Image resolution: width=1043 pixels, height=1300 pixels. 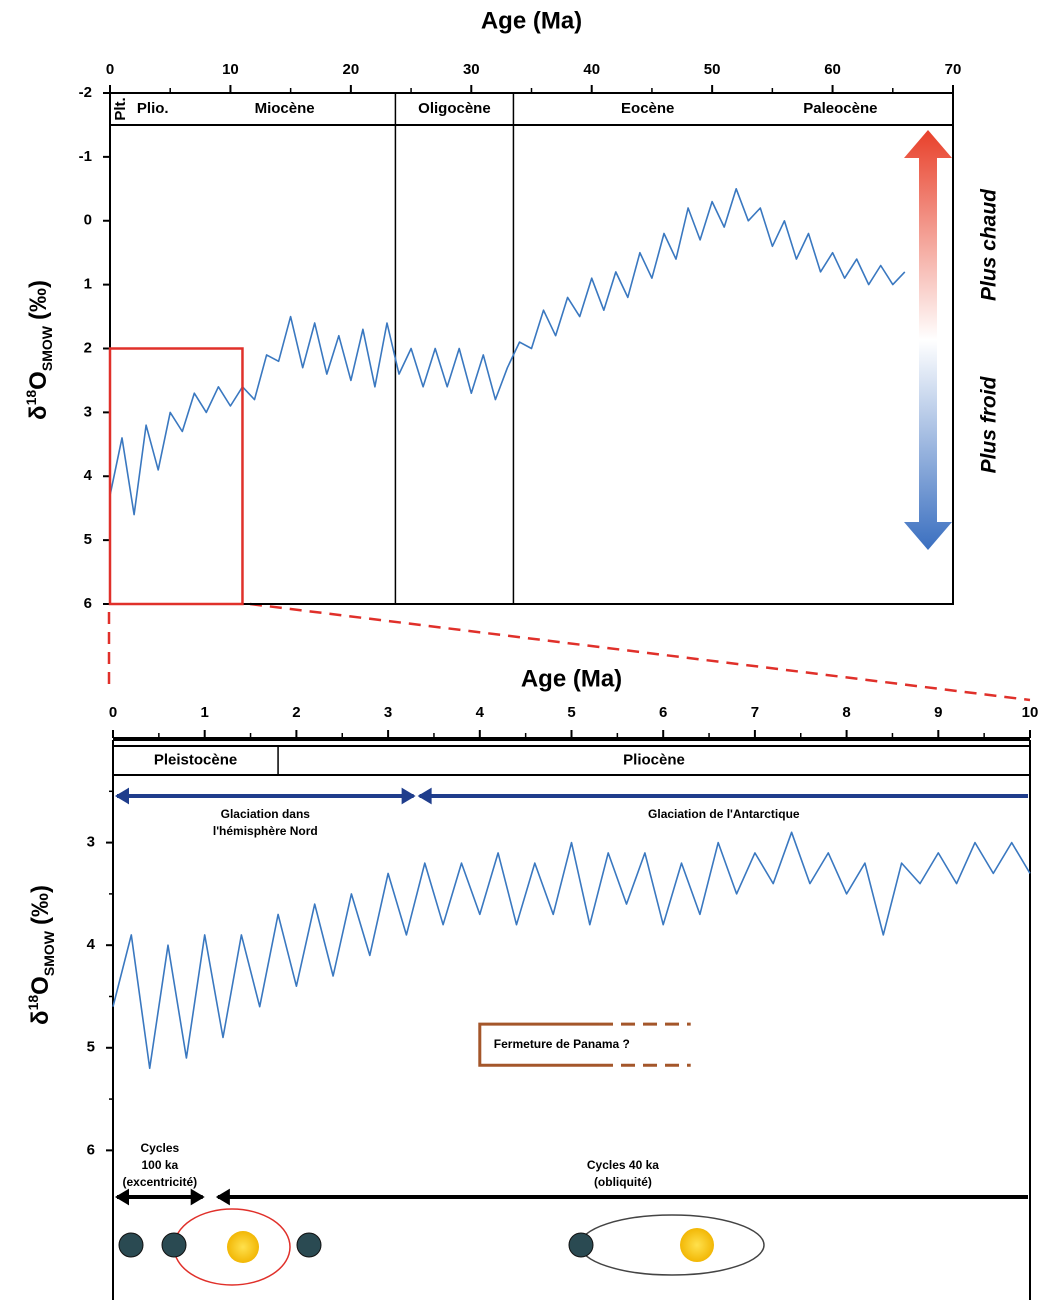 I want to click on x-tick-label: 1, so click(x=205, y=712).